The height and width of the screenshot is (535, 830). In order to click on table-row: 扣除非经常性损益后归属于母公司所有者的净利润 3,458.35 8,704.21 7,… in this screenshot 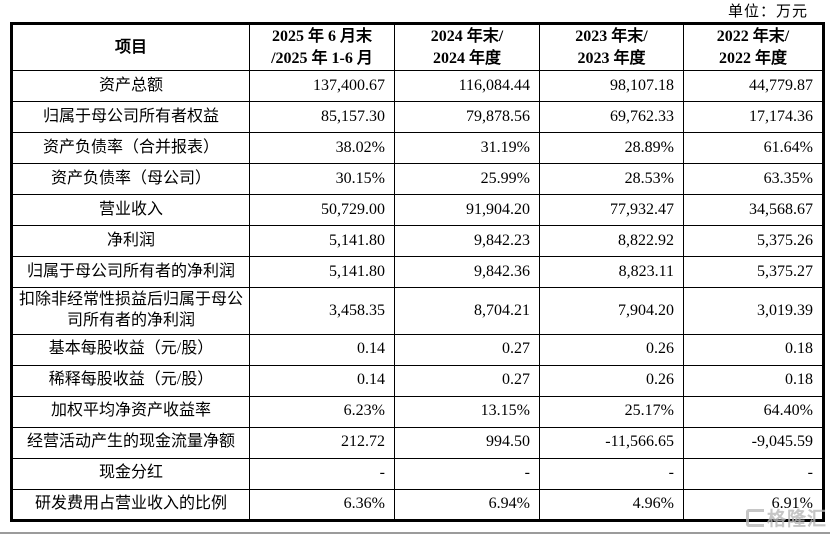, I will do `click(417, 311)`.